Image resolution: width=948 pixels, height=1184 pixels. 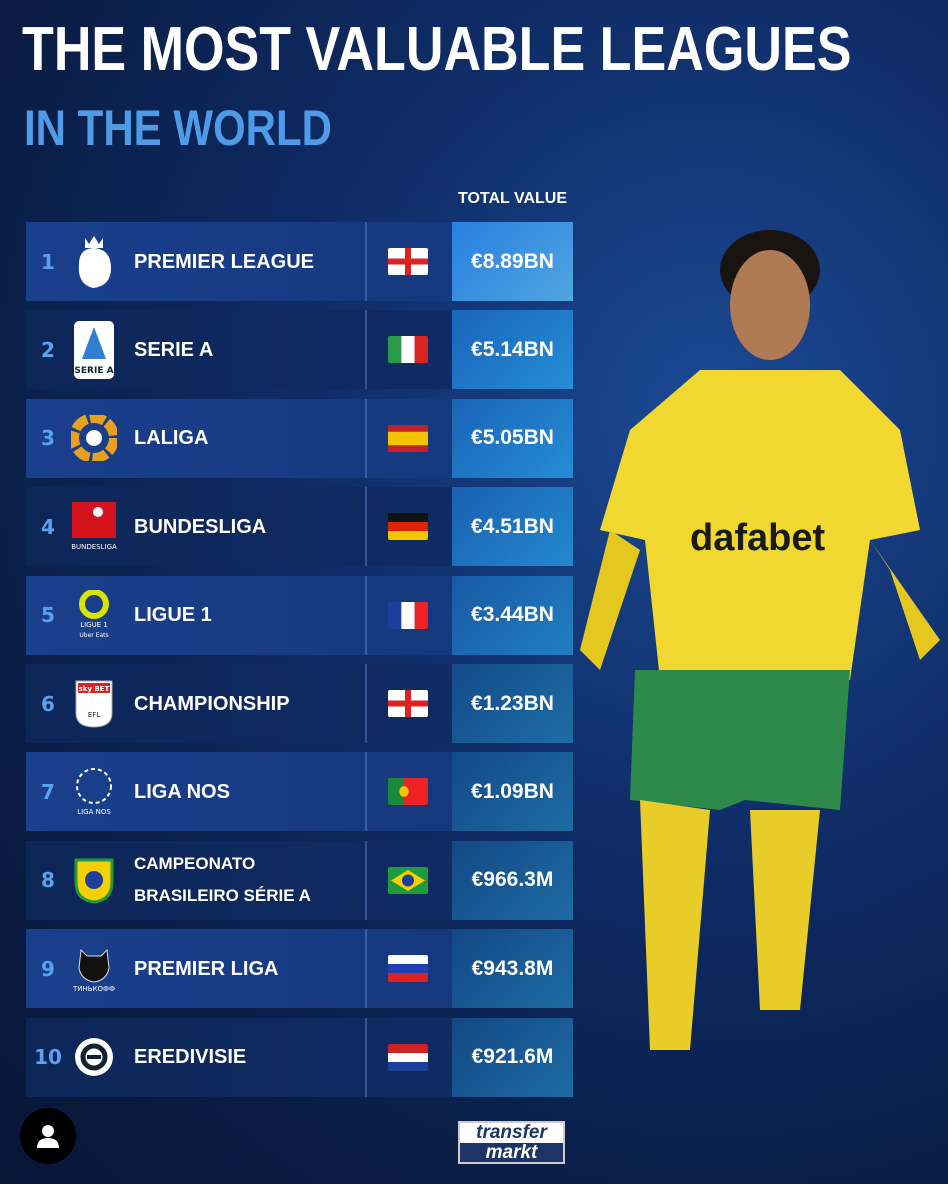 What do you see at coordinates (757, 538) in the screenshot?
I see `shirt-sponsor-text: dafabet` at bounding box center [757, 538].